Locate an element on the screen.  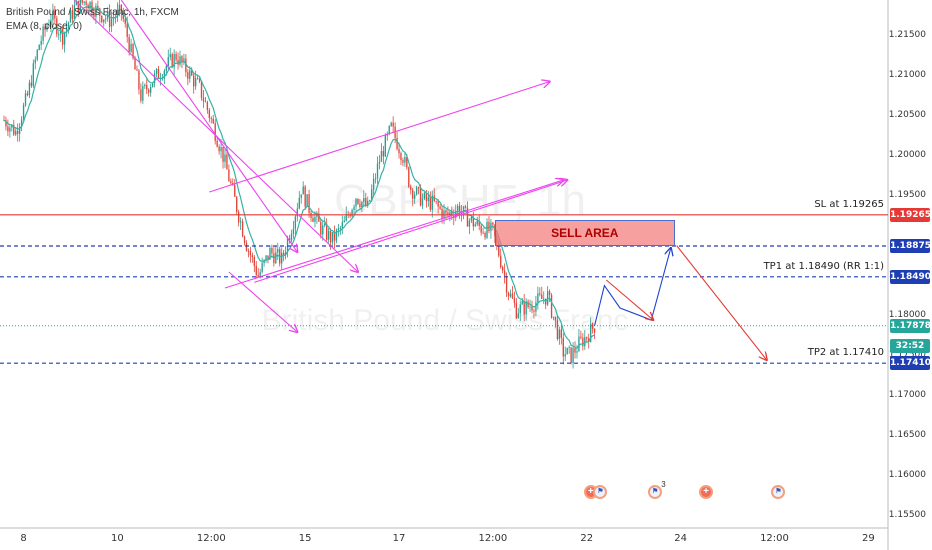
time-tick-label: 22 is located at coordinates (587, 538).